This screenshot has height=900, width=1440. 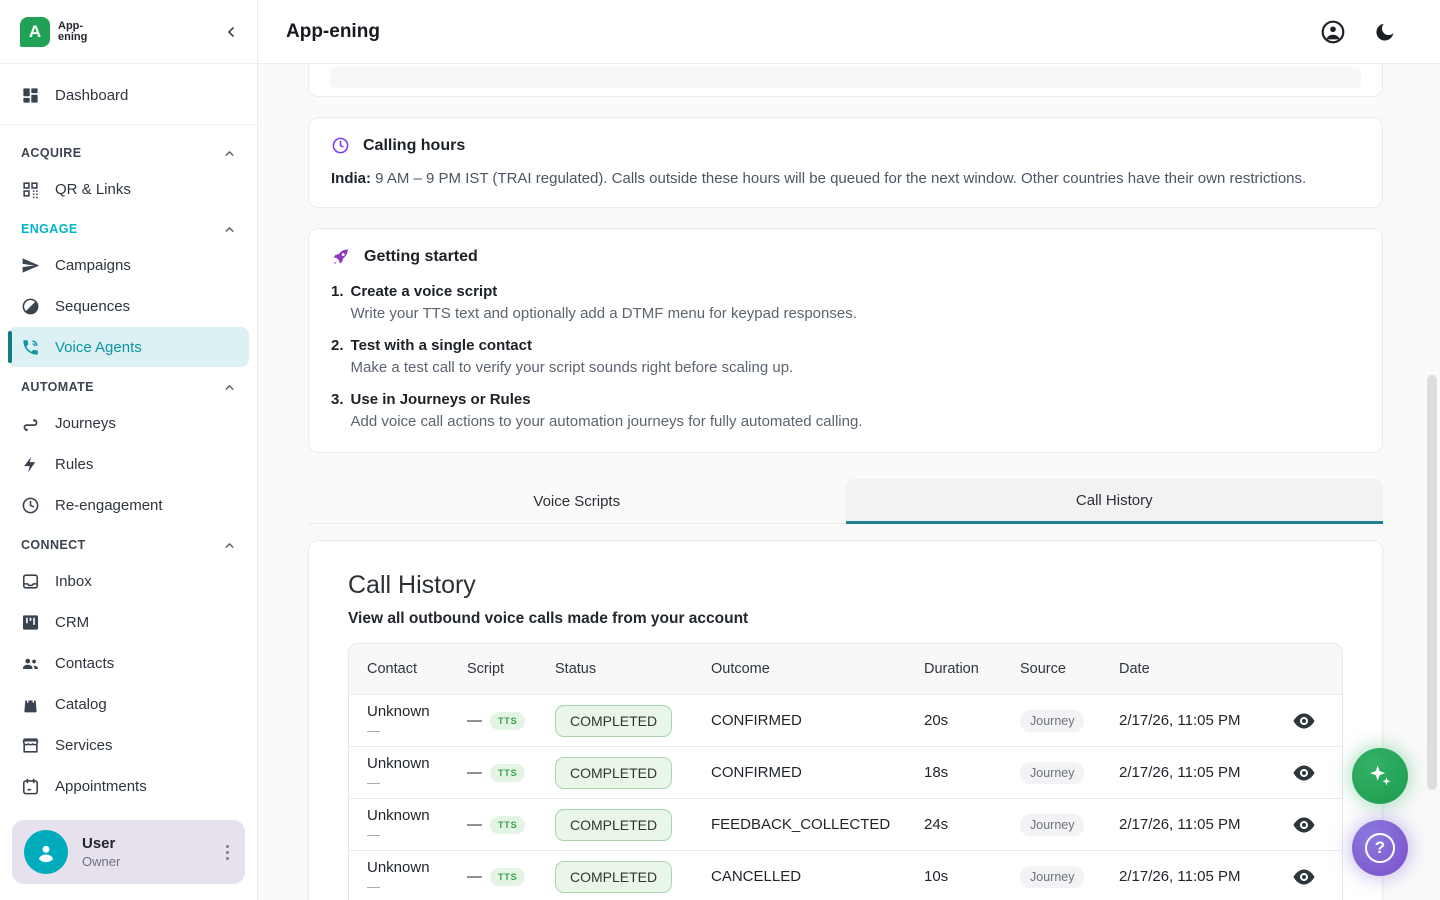 I want to click on question-mark-icon: ?, so click(x=1380, y=848).